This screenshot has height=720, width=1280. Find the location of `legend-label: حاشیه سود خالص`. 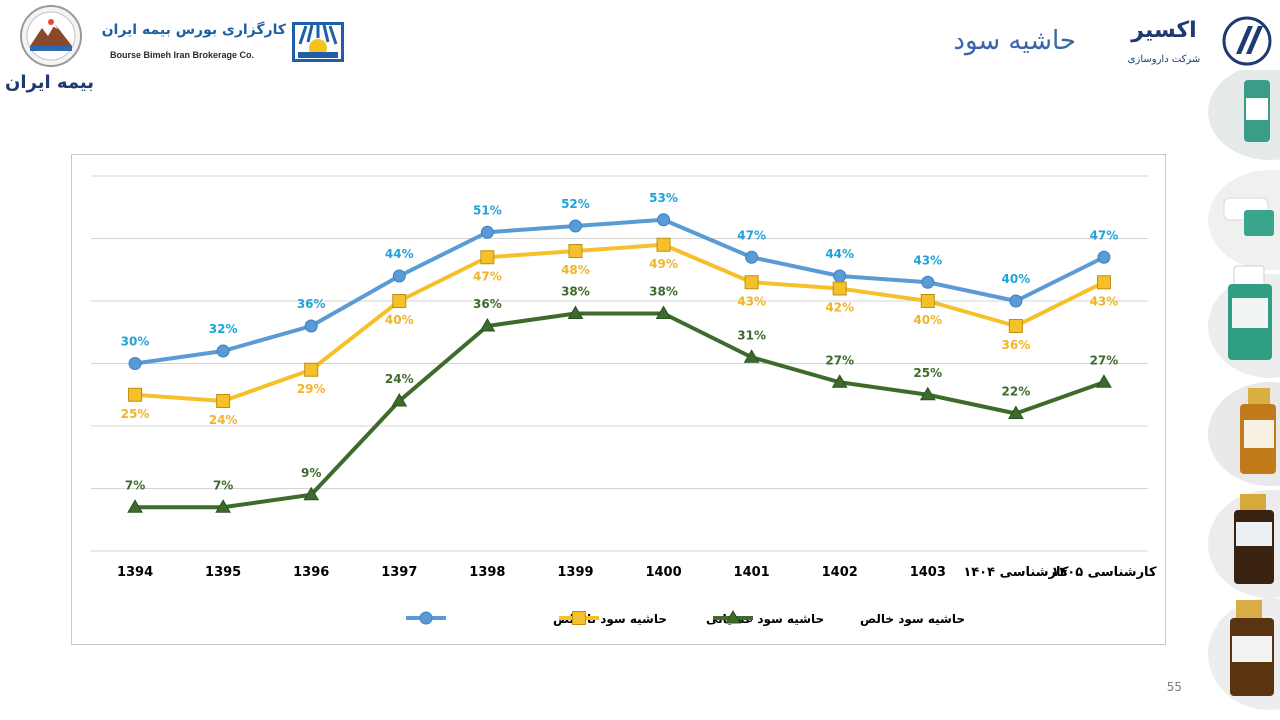

legend-label: حاشیه سود خالص is located at coordinates (912, 619).